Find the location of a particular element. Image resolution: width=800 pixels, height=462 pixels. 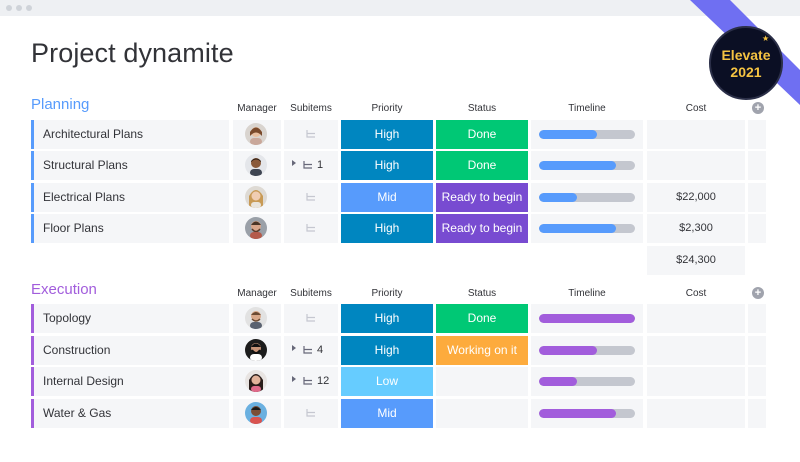

table-row: Structural Plans 1 High Done is located at coordinates (398, 165).